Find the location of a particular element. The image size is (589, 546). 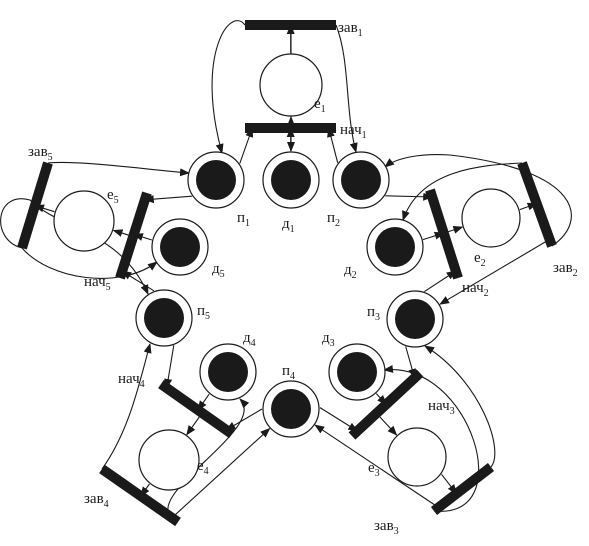

token-d4 is located at coordinates (228, 372).